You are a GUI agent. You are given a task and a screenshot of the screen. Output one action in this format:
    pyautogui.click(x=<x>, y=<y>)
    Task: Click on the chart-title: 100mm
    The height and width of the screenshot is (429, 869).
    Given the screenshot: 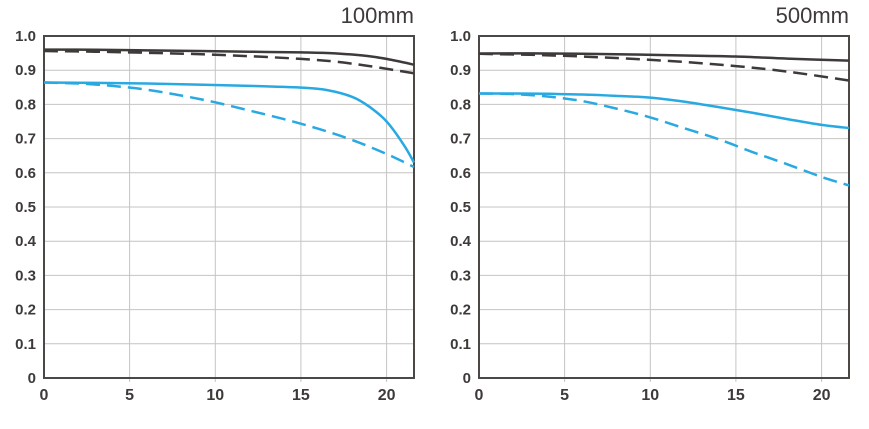 What is the action you would take?
    pyautogui.click(x=377, y=15)
    